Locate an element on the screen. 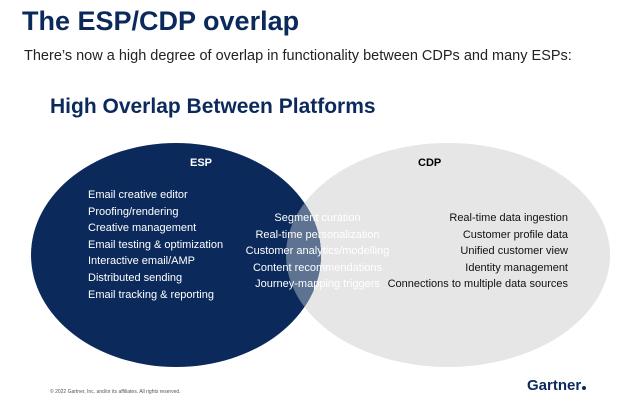 The image size is (624, 412). list-item: Unified customer view is located at coordinates (514, 251).